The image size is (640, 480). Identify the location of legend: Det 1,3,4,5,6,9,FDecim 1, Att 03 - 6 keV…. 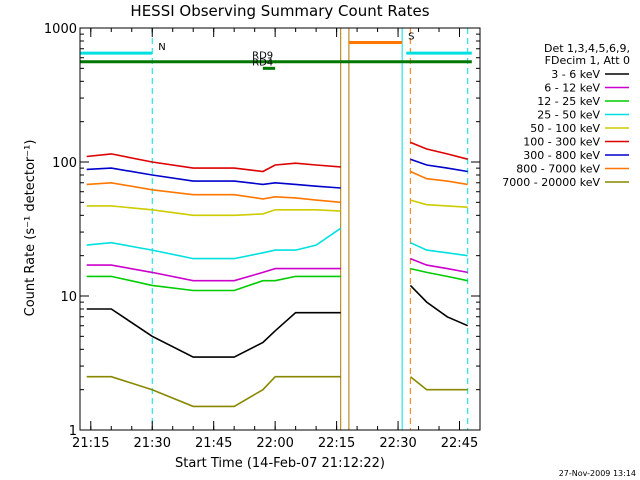
(566, 115).